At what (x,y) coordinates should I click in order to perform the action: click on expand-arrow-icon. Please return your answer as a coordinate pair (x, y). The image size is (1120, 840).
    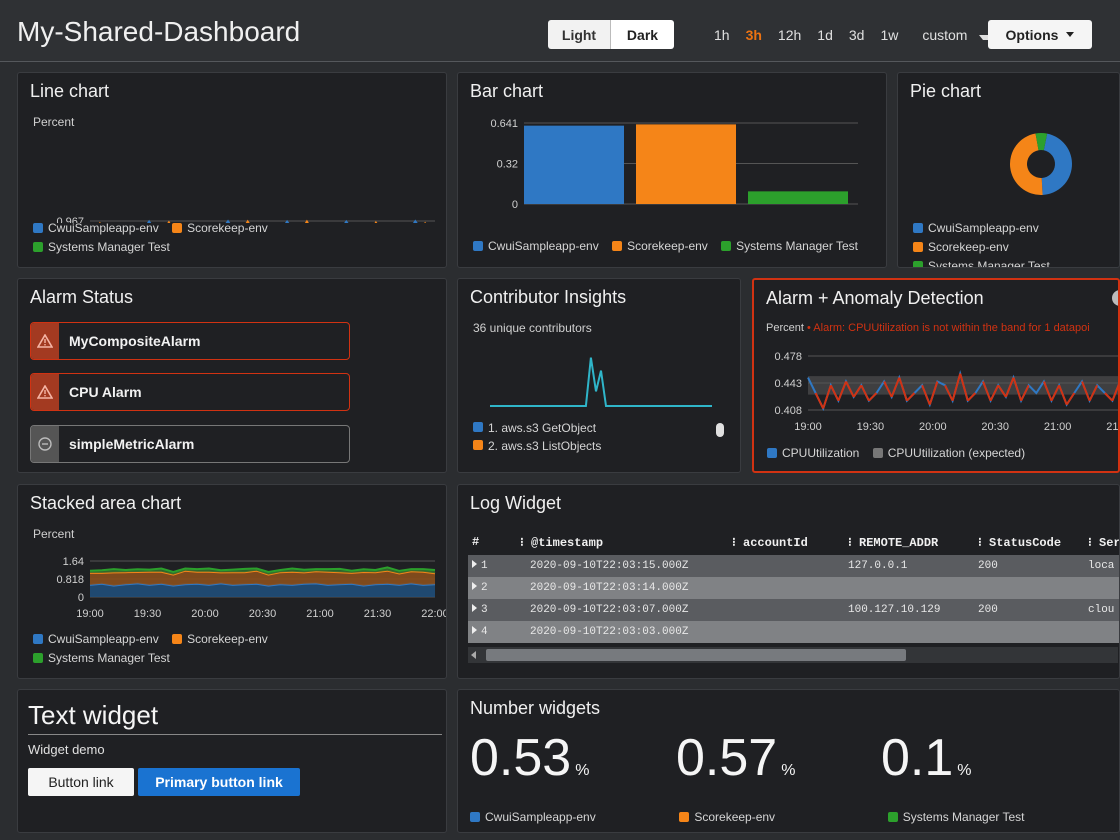
    Looking at the image, I should click on (474, 630).